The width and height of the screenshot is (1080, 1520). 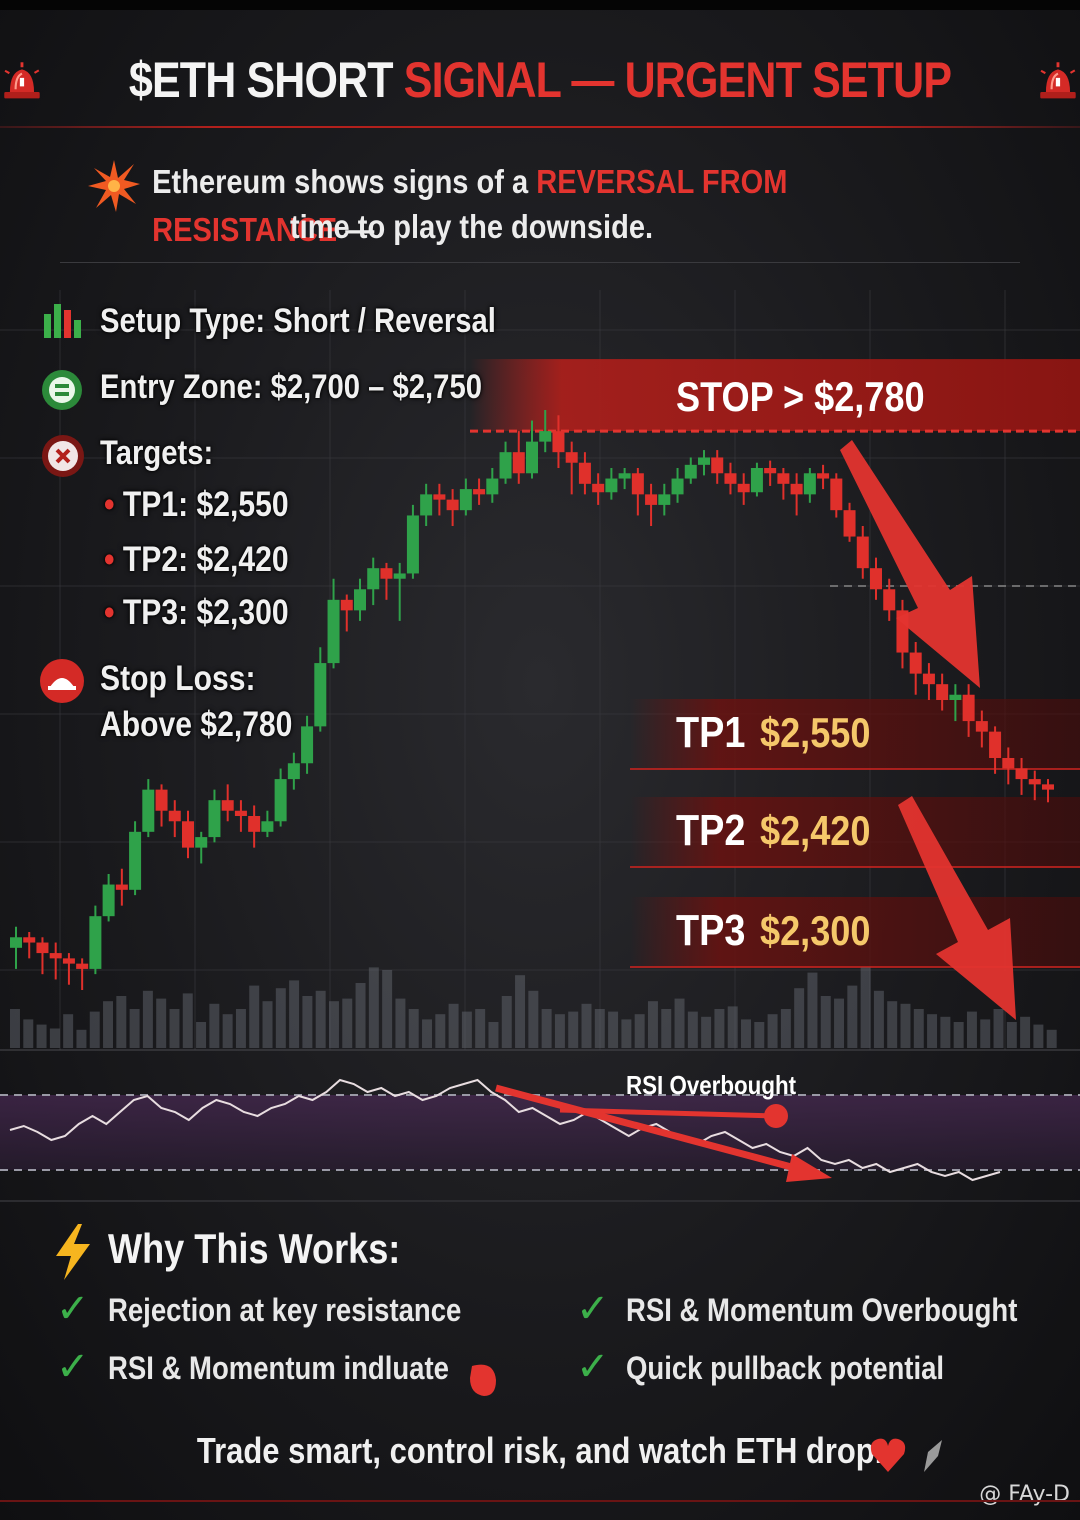 I want to click on subtitle-line2: time to play the downside., so click(x=472, y=226).